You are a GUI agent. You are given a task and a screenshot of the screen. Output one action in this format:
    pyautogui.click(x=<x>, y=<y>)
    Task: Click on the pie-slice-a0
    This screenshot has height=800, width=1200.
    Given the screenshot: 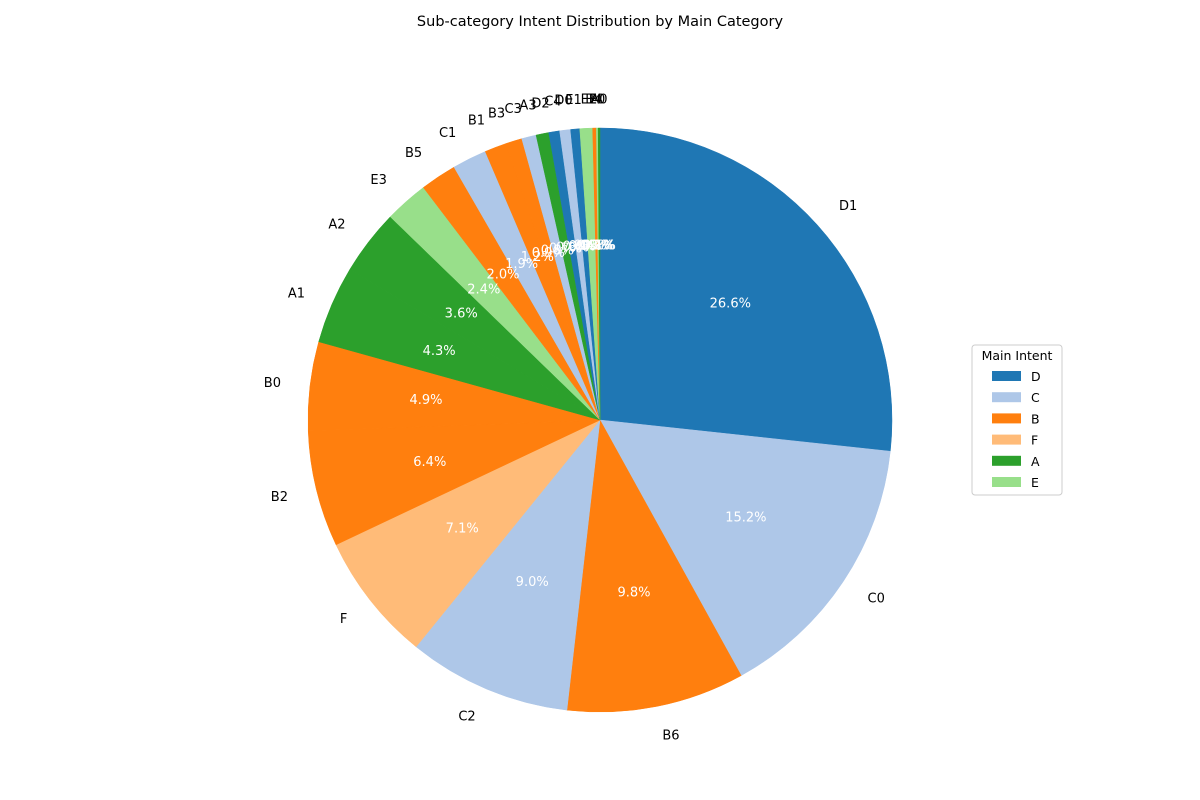 What is the action you would take?
    pyautogui.click(x=599, y=274)
    